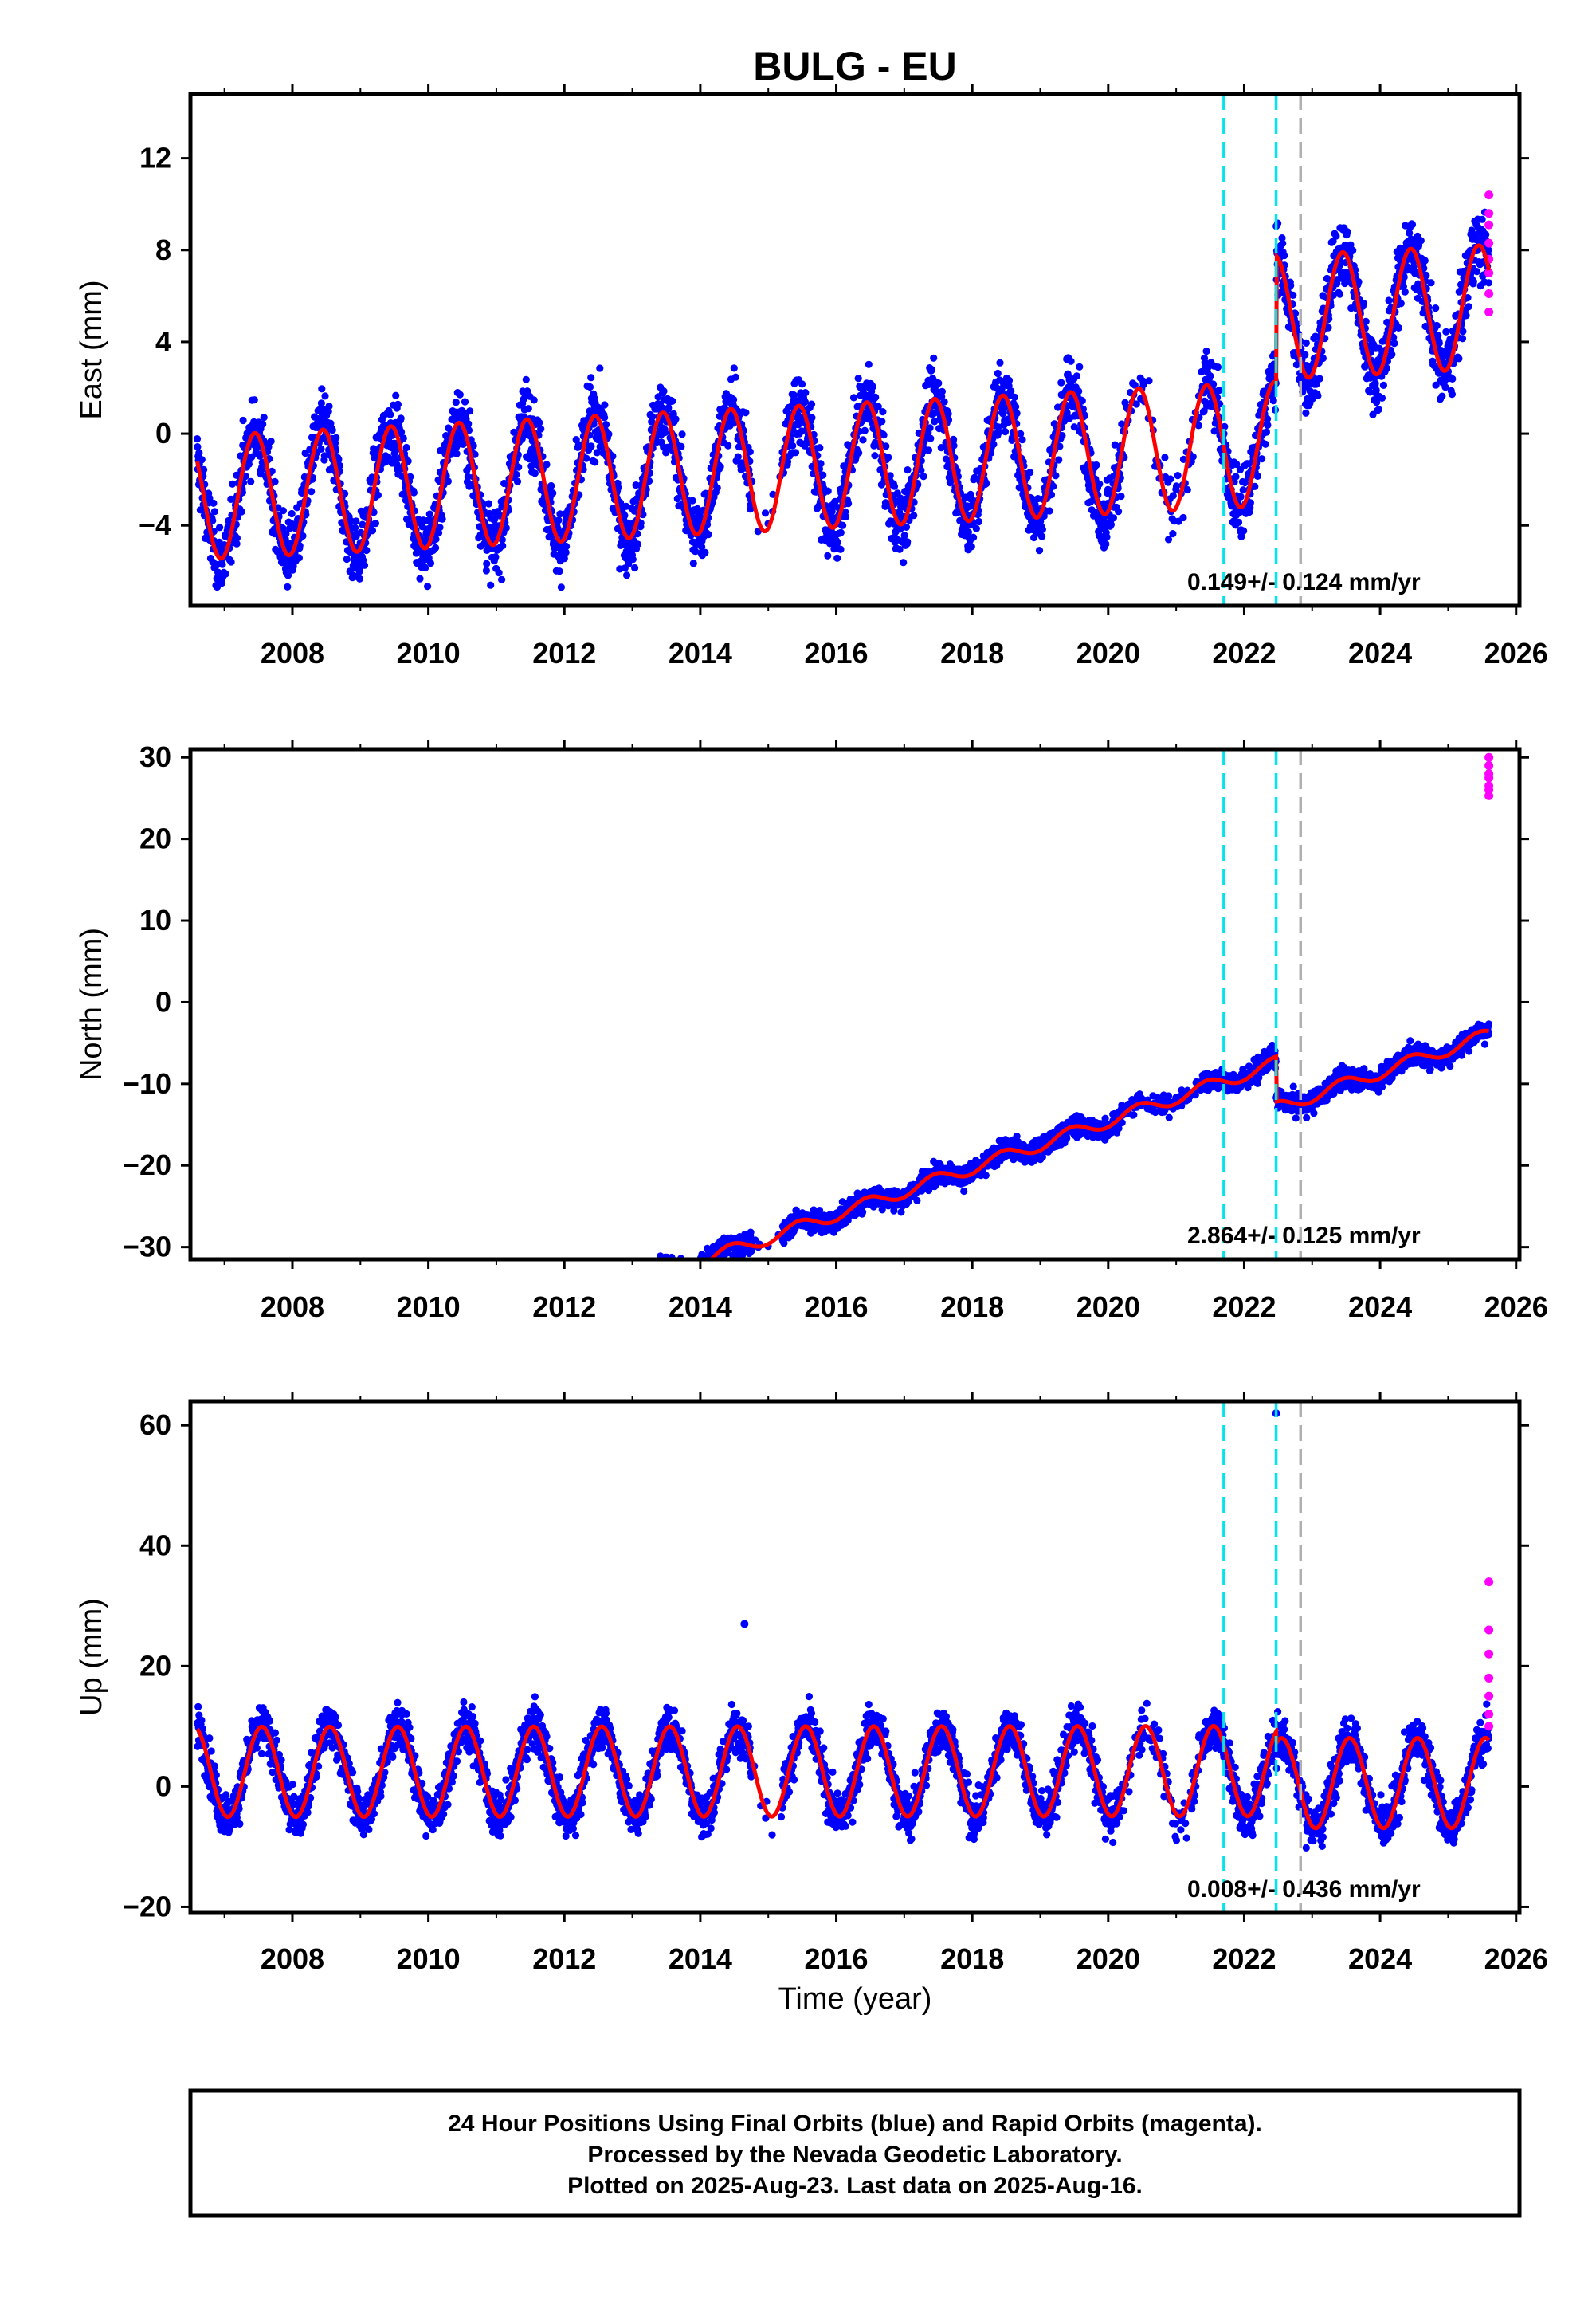  Describe the element at coordinates (1244, 653) in the screenshot. I see `x-tick-label: 2022` at that location.